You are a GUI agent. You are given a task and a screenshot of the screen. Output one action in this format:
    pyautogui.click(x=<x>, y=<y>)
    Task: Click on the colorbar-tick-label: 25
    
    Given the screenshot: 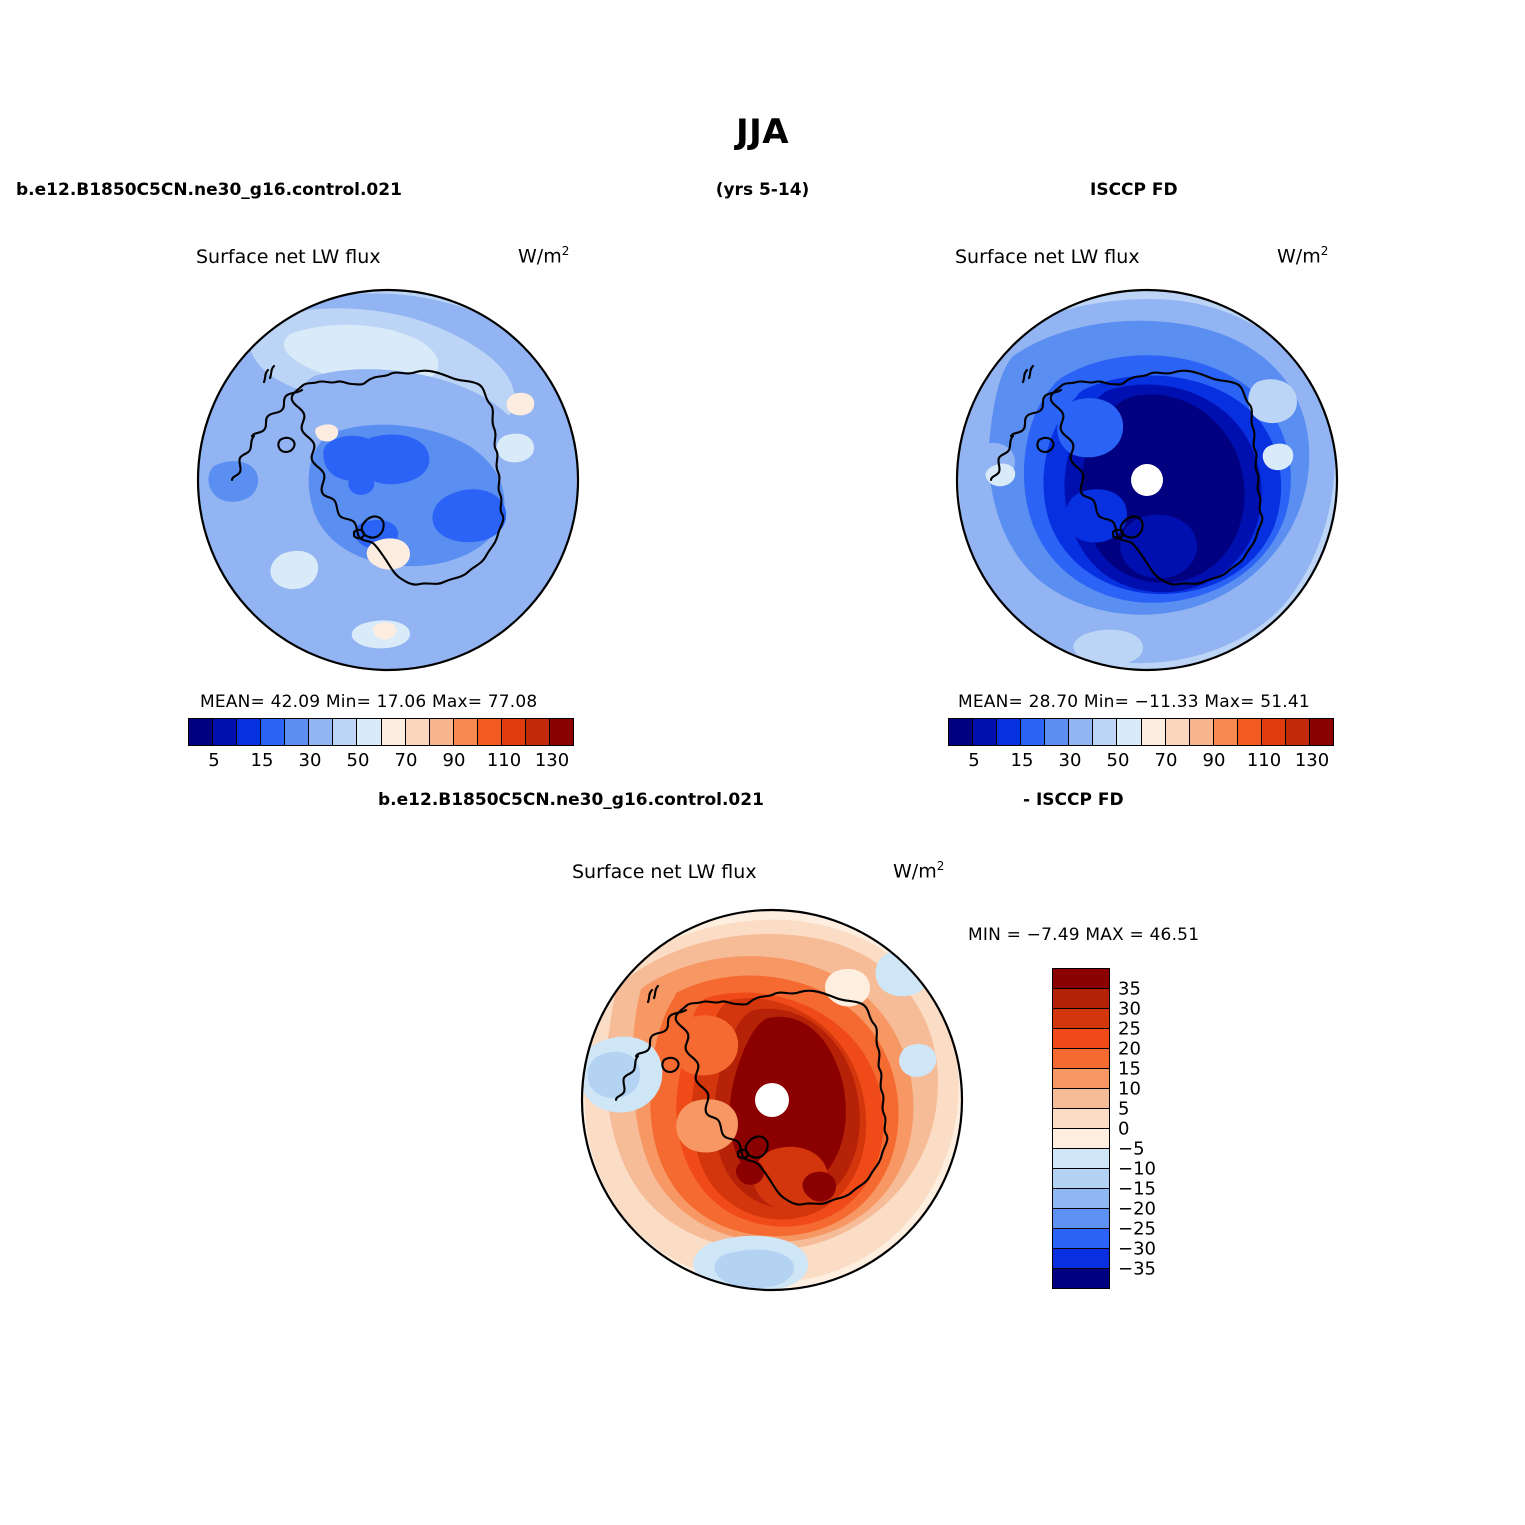 What is the action you would take?
    pyautogui.click(x=1129, y=1029)
    